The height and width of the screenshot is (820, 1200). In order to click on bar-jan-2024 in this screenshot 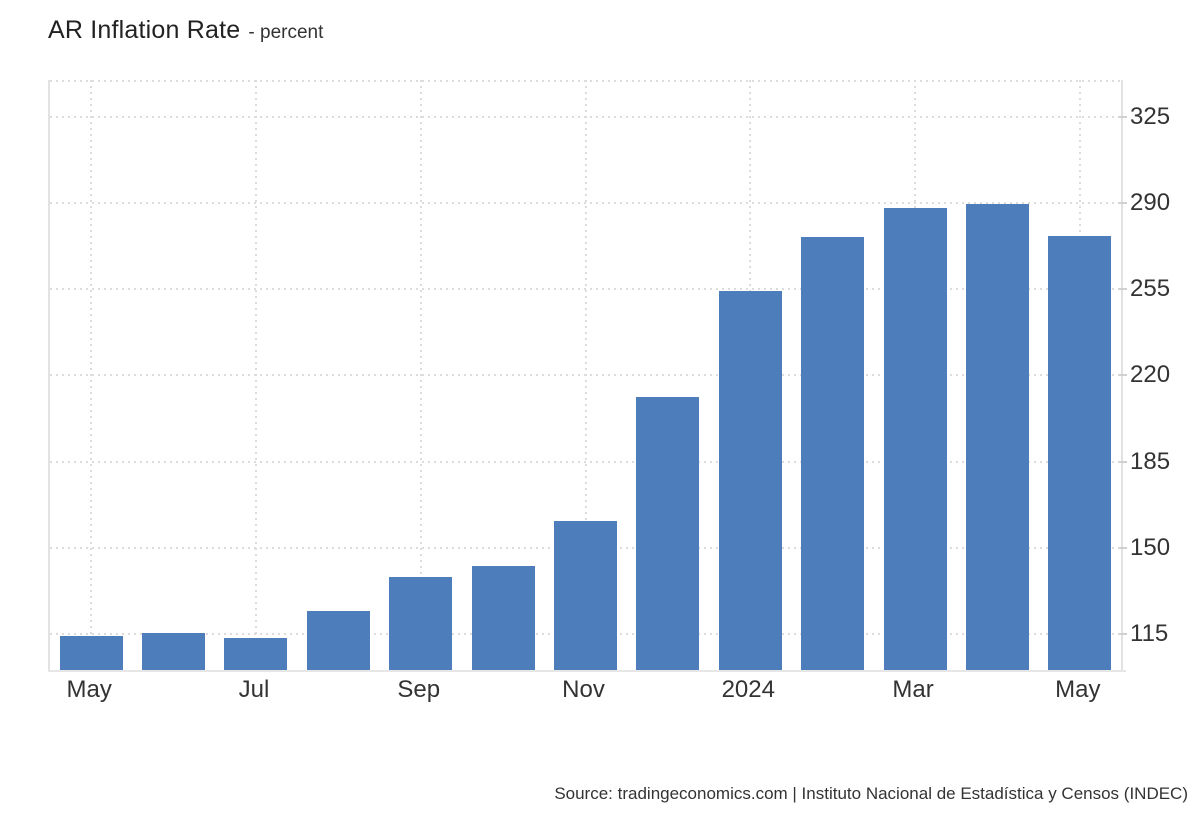, I will do `click(750, 480)`.